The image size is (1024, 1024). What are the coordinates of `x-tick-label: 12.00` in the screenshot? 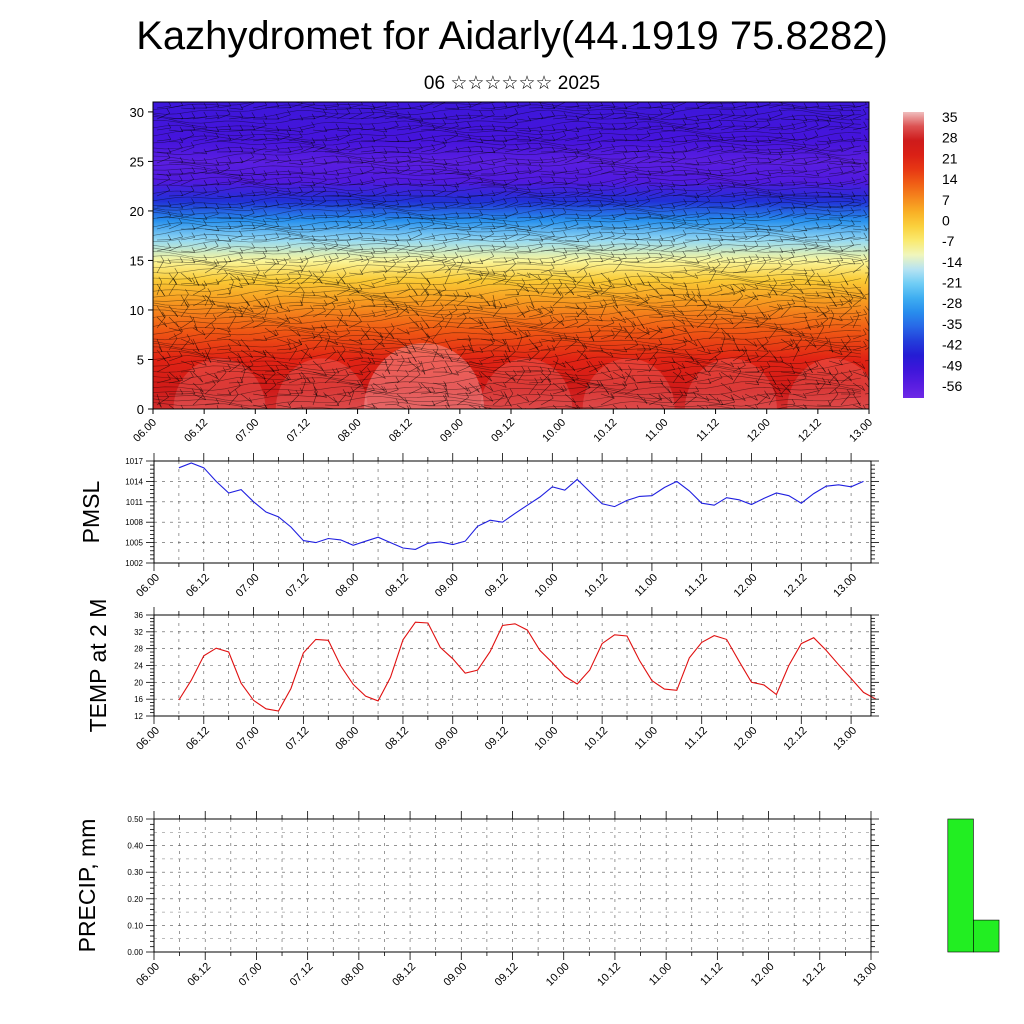 It's located at (759, 431).